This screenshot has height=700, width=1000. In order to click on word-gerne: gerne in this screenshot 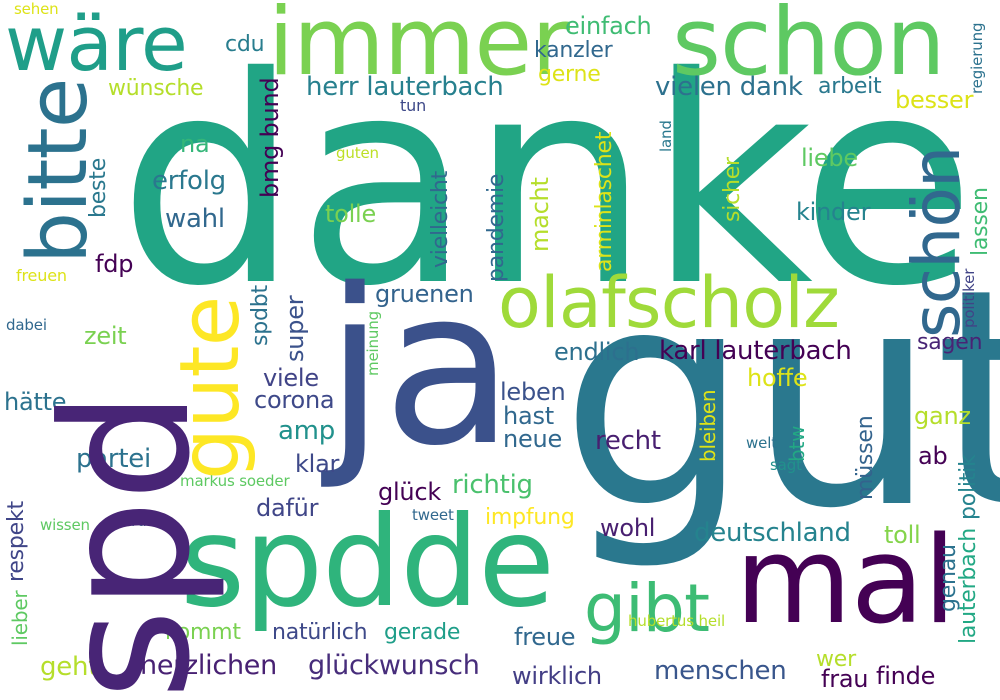, I will do `click(569, 74)`.